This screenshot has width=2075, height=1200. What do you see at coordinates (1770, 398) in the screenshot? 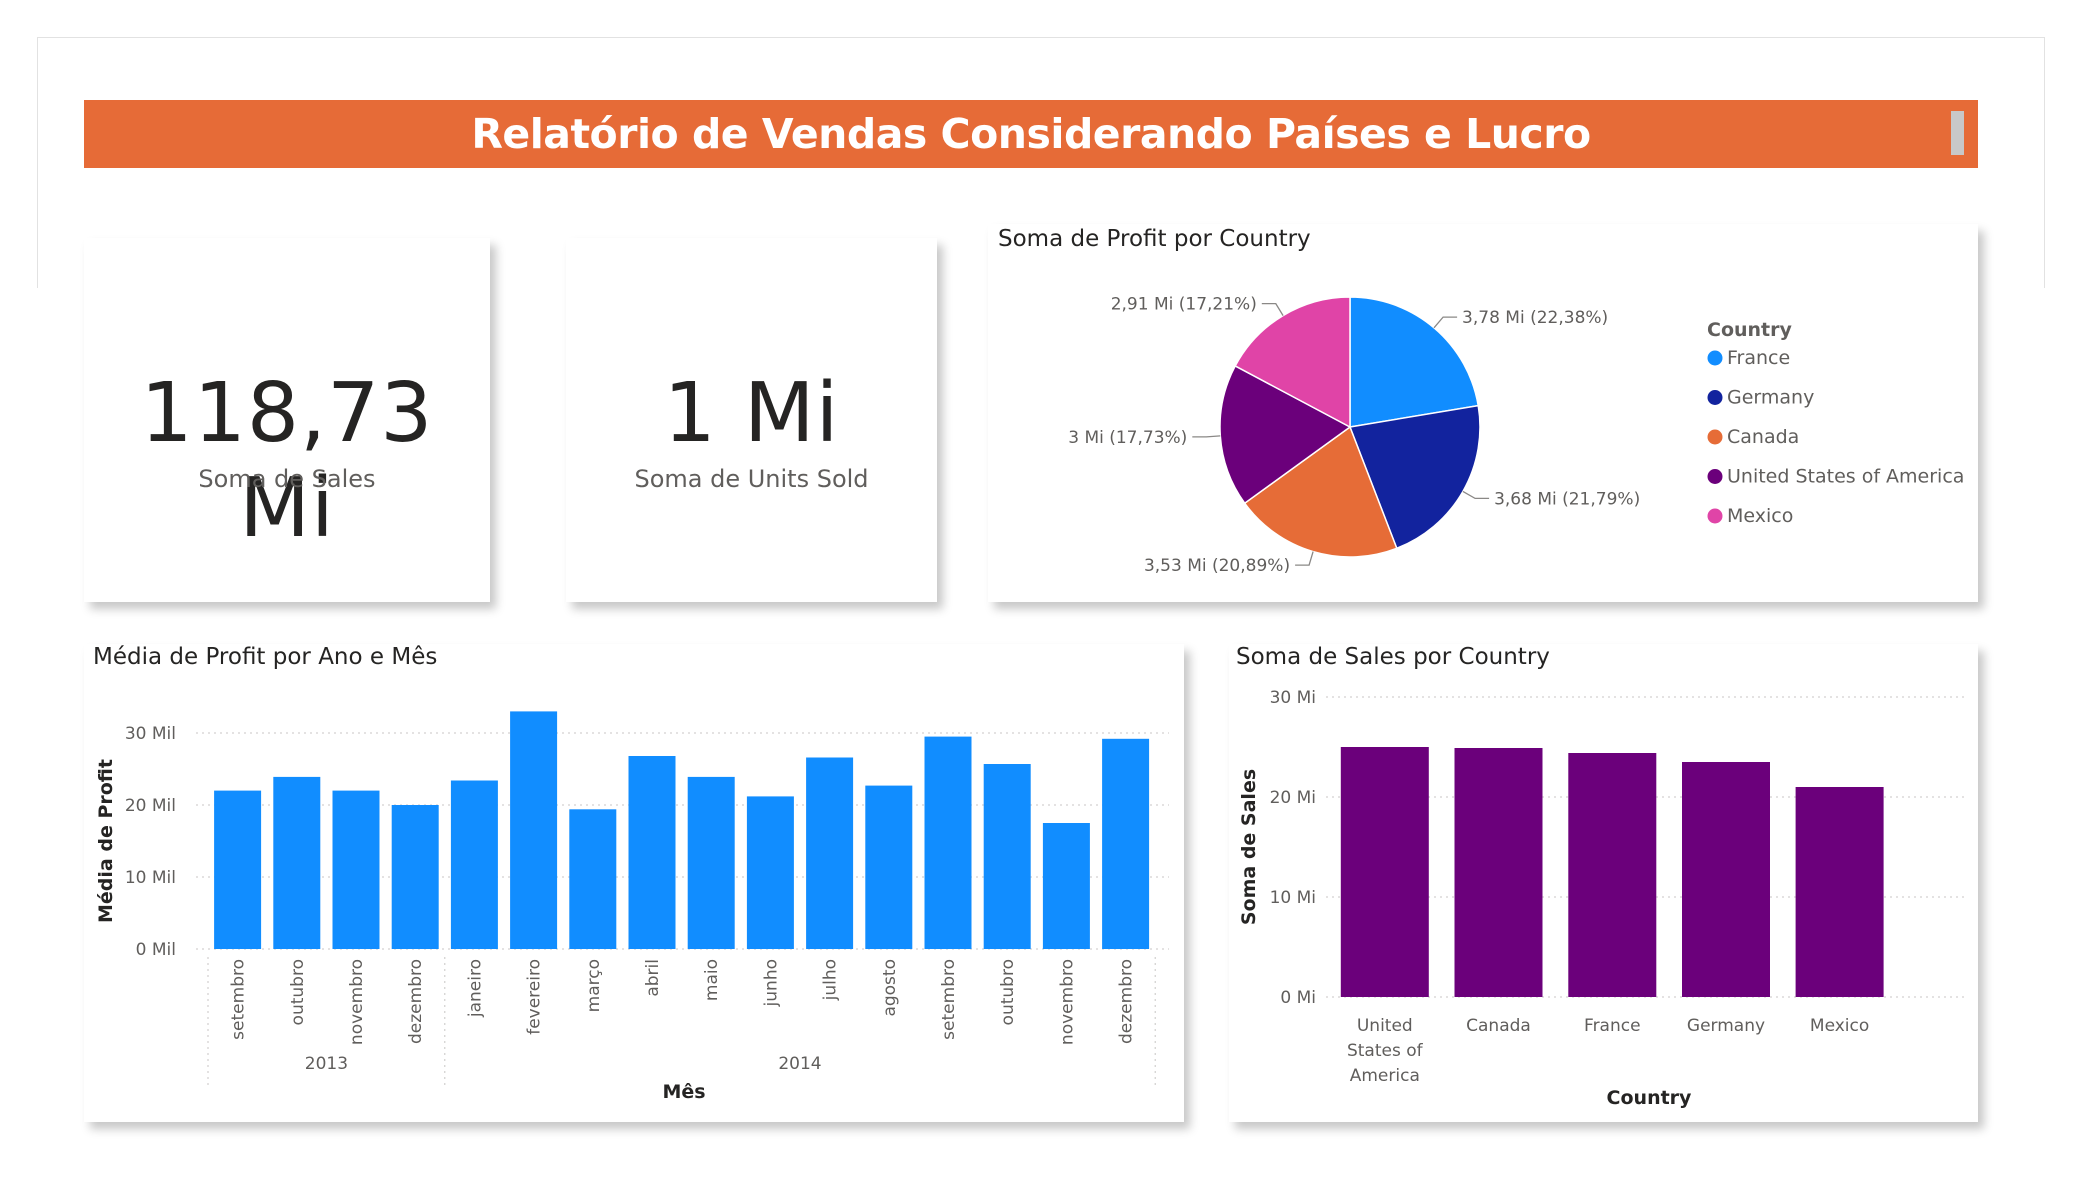
I see `legend-item-label: Germany` at bounding box center [1770, 398].